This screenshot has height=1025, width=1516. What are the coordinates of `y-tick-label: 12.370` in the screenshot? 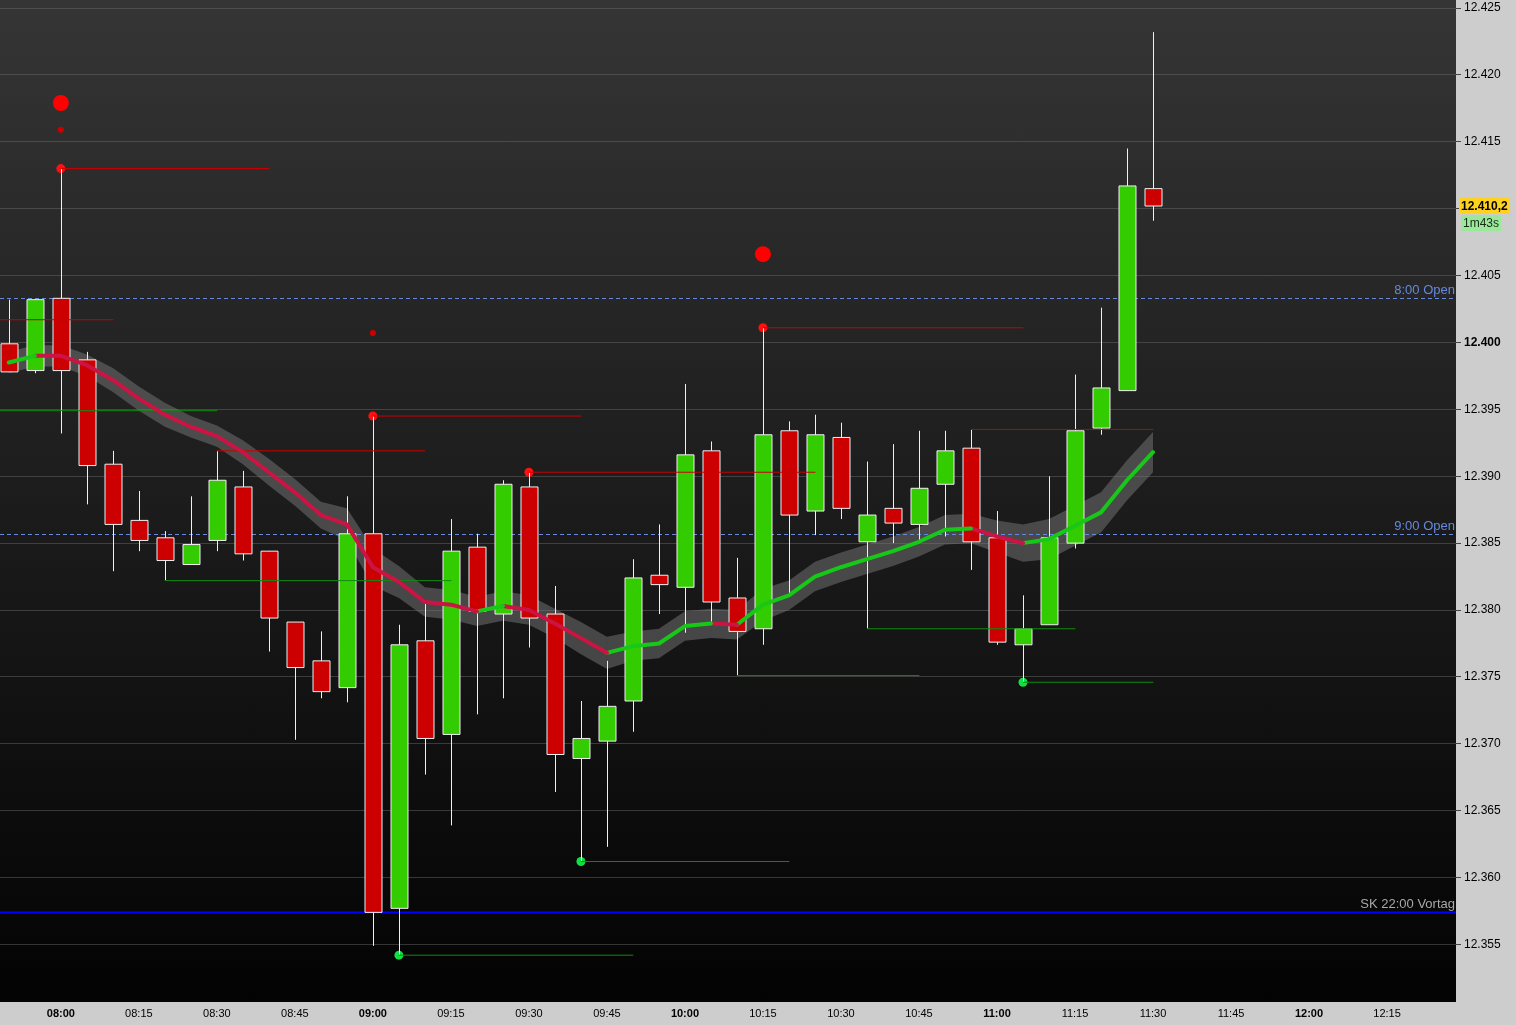 It's located at (1483, 743).